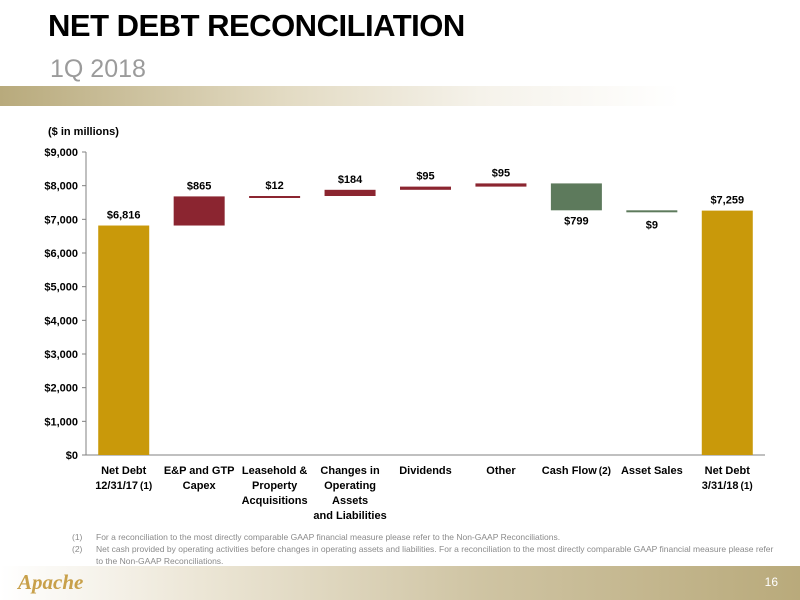  What do you see at coordinates (61, 389) in the screenshot?
I see `y-tick-label: $2,000` at bounding box center [61, 389].